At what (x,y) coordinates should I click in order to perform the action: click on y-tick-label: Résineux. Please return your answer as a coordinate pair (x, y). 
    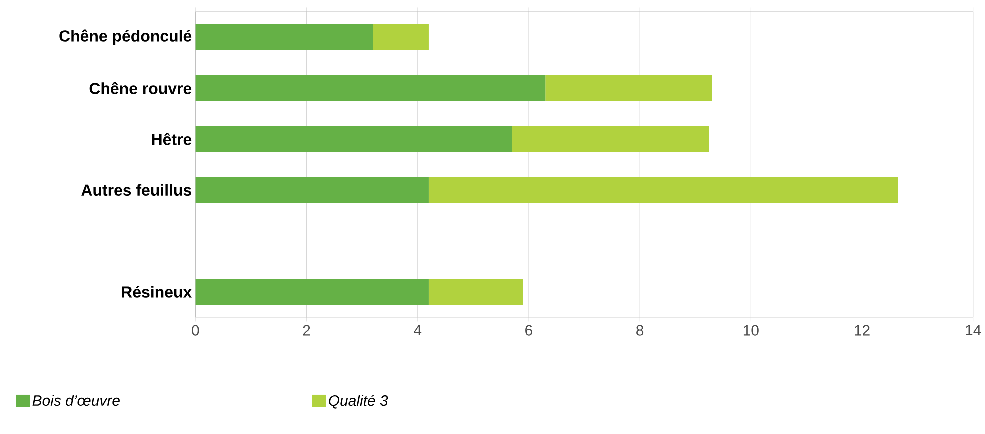
    Looking at the image, I should click on (157, 292).